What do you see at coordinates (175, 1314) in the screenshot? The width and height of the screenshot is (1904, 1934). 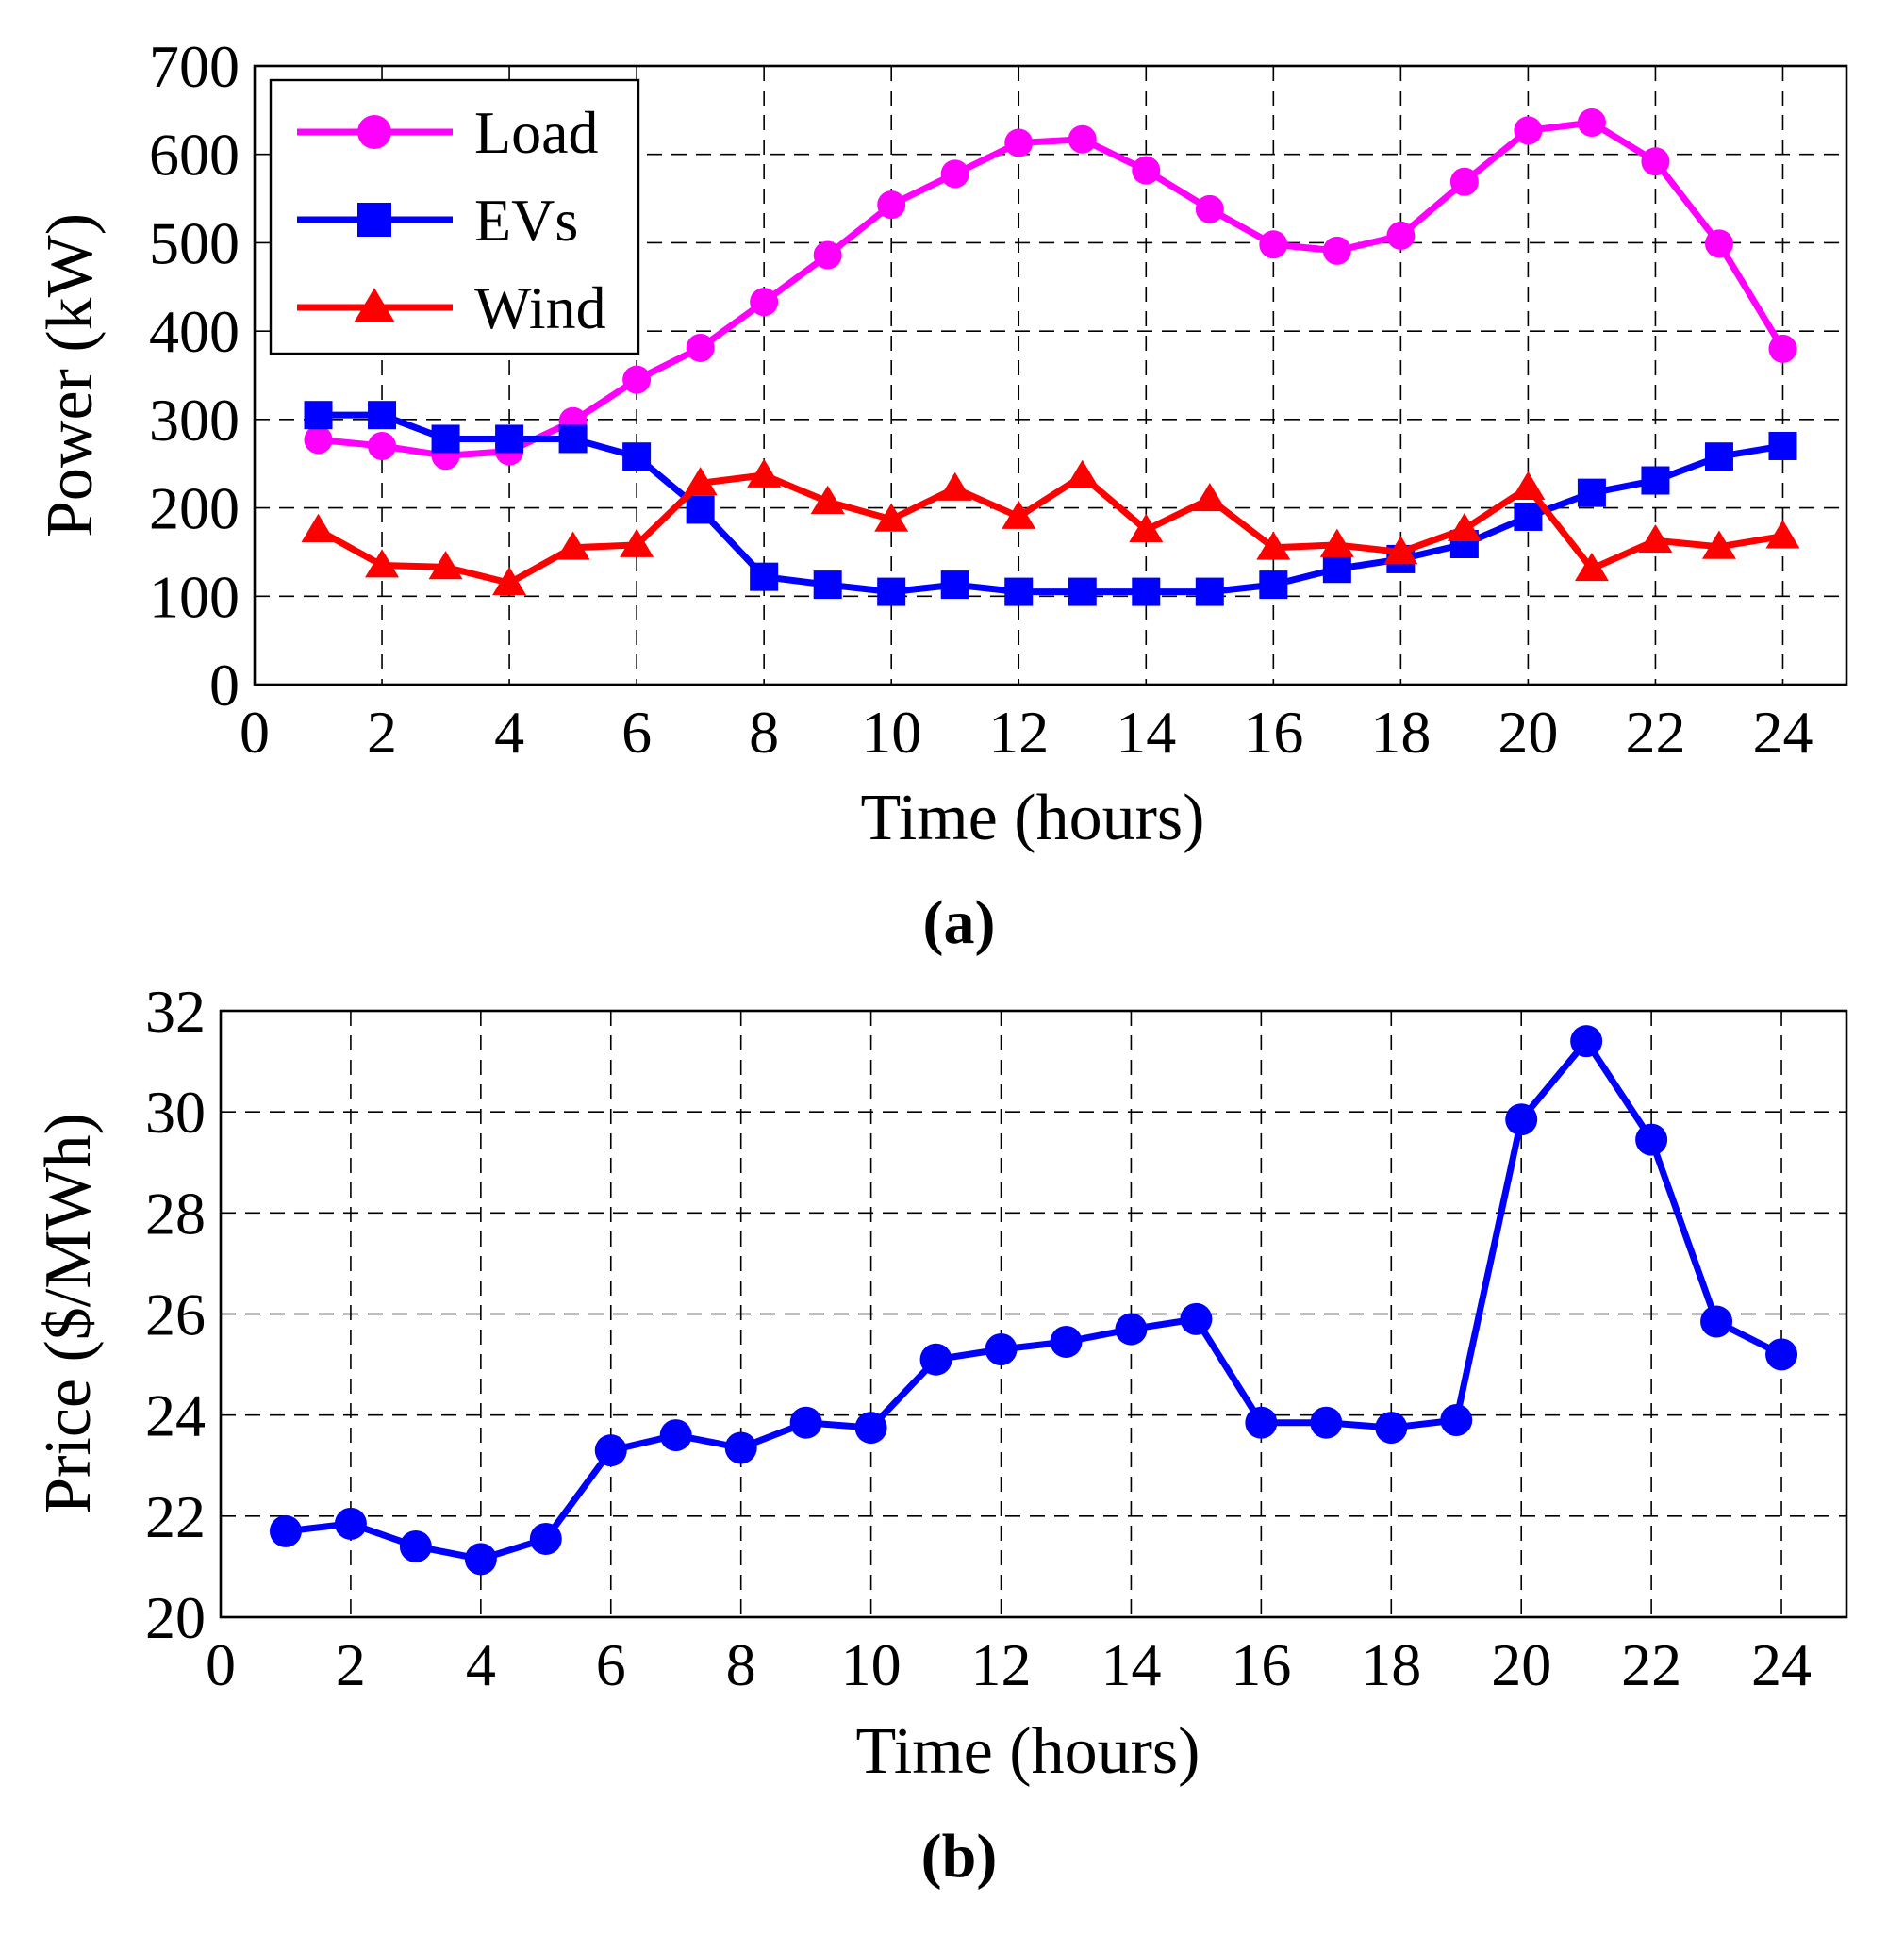 I see `price-y-ticks: 20 22 24 26 28 30 32` at bounding box center [175, 1314].